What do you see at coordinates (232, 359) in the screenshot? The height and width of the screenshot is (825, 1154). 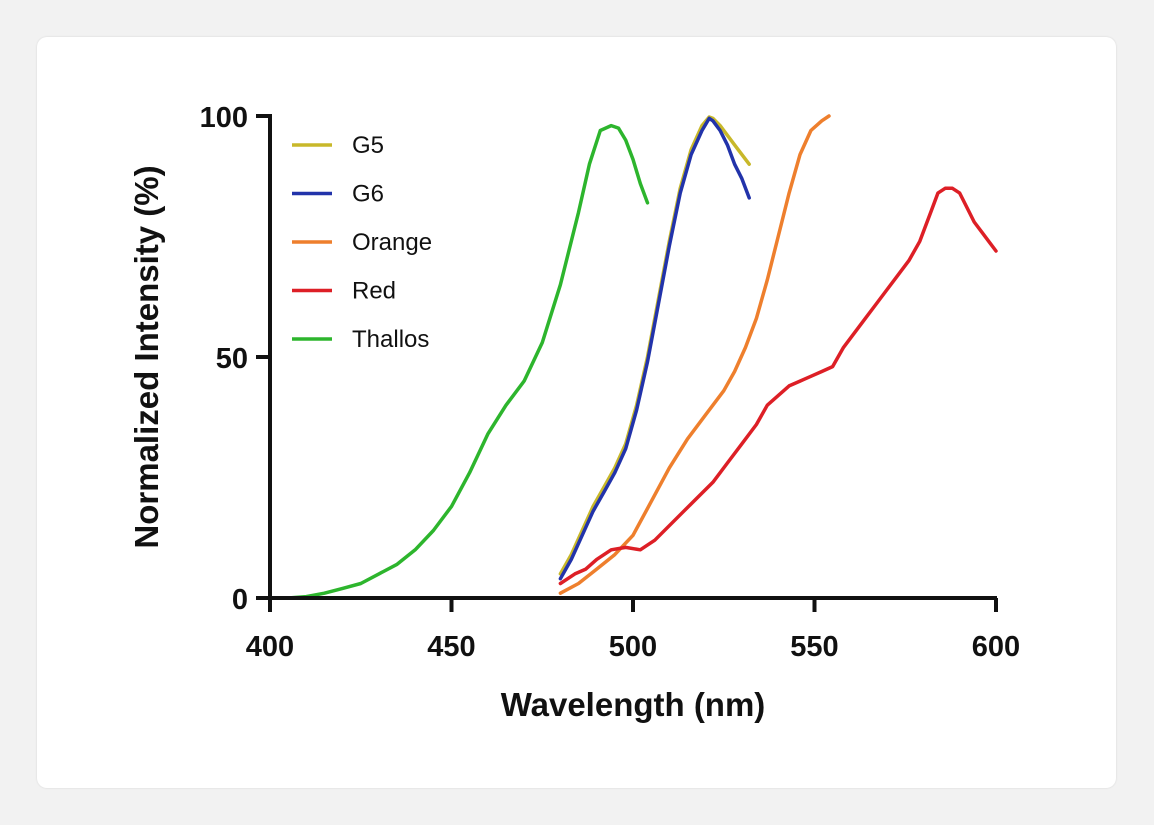 I see `y-tick-label: 50` at bounding box center [232, 359].